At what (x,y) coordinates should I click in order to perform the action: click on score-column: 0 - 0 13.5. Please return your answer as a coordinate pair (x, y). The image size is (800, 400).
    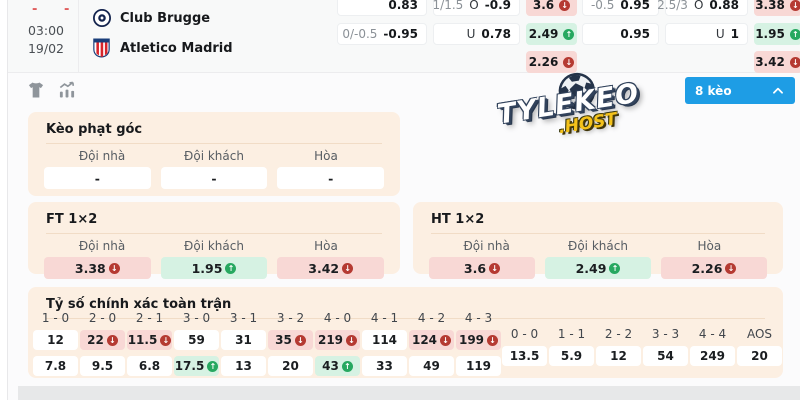
    Looking at the image, I should click on (524, 346).